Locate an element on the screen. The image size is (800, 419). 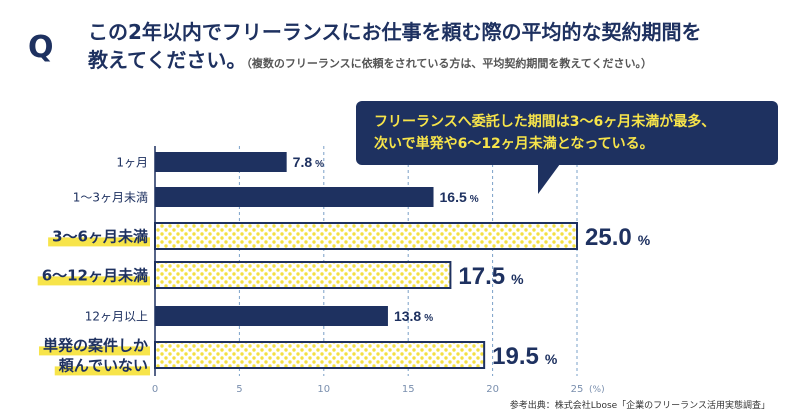
value-label: 13.8 is located at coordinates (407, 316).